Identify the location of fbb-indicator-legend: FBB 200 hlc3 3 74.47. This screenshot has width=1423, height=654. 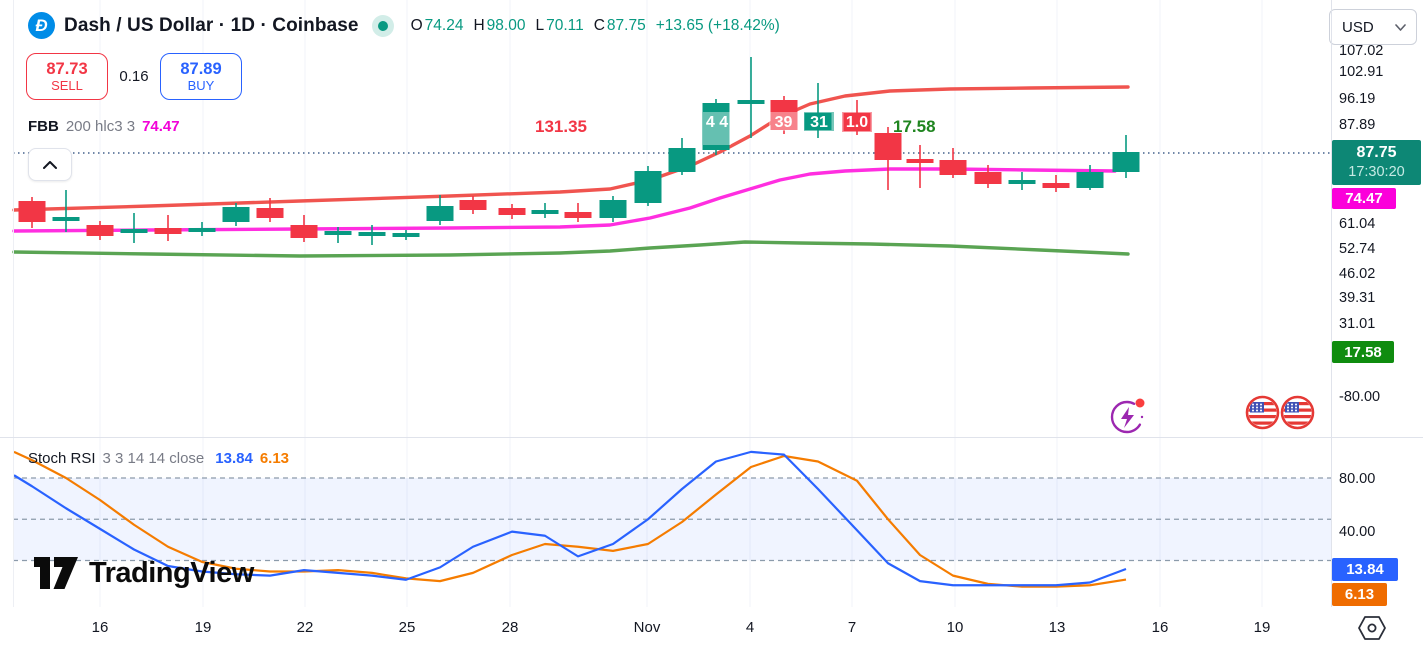
(104, 126).